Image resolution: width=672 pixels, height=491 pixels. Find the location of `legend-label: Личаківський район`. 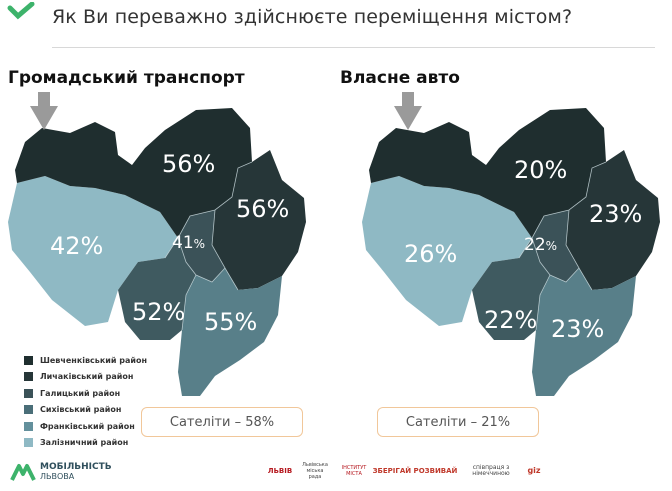

legend-label: Личаківський район is located at coordinates (87, 377).